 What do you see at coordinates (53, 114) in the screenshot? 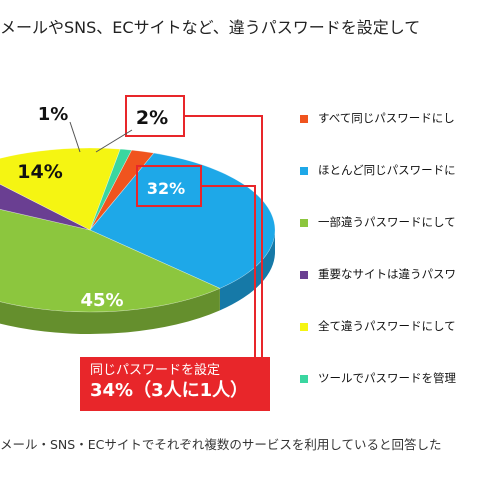
I see `pie-label: 1%` at bounding box center [53, 114].